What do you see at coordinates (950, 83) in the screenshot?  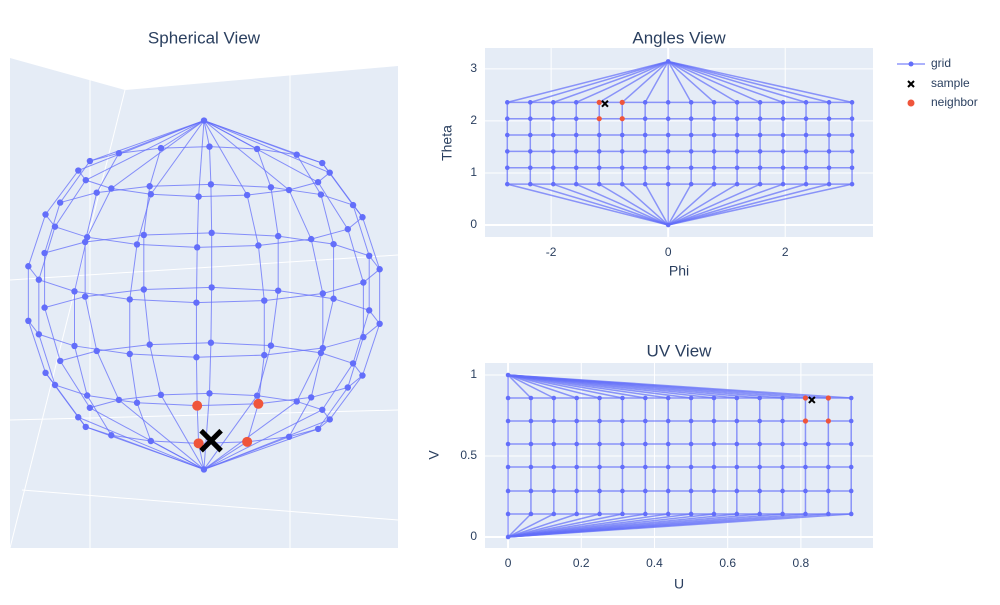 I see `legend-label: sample` at bounding box center [950, 83].